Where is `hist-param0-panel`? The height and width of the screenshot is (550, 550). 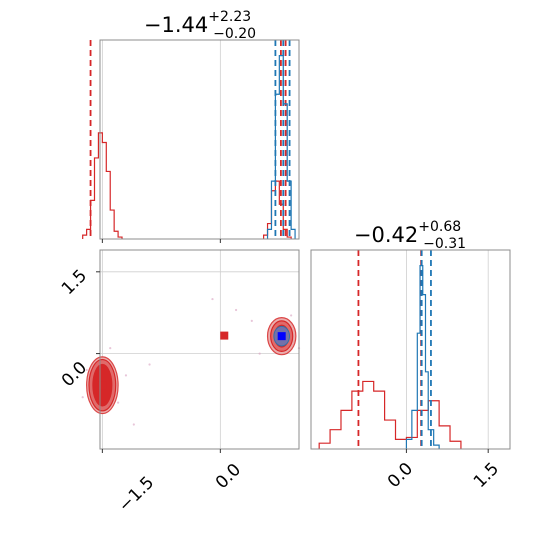
hist-param0-panel is located at coordinates (191, 141).